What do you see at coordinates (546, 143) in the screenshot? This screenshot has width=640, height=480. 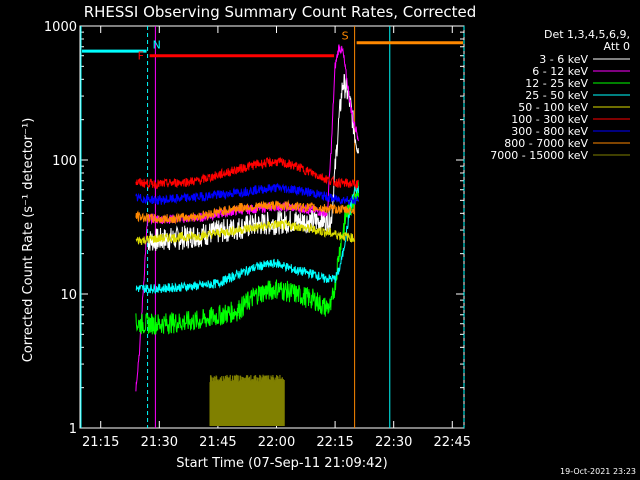 I see `legend-label: 800 - 7000 keV` at bounding box center [546, 143].